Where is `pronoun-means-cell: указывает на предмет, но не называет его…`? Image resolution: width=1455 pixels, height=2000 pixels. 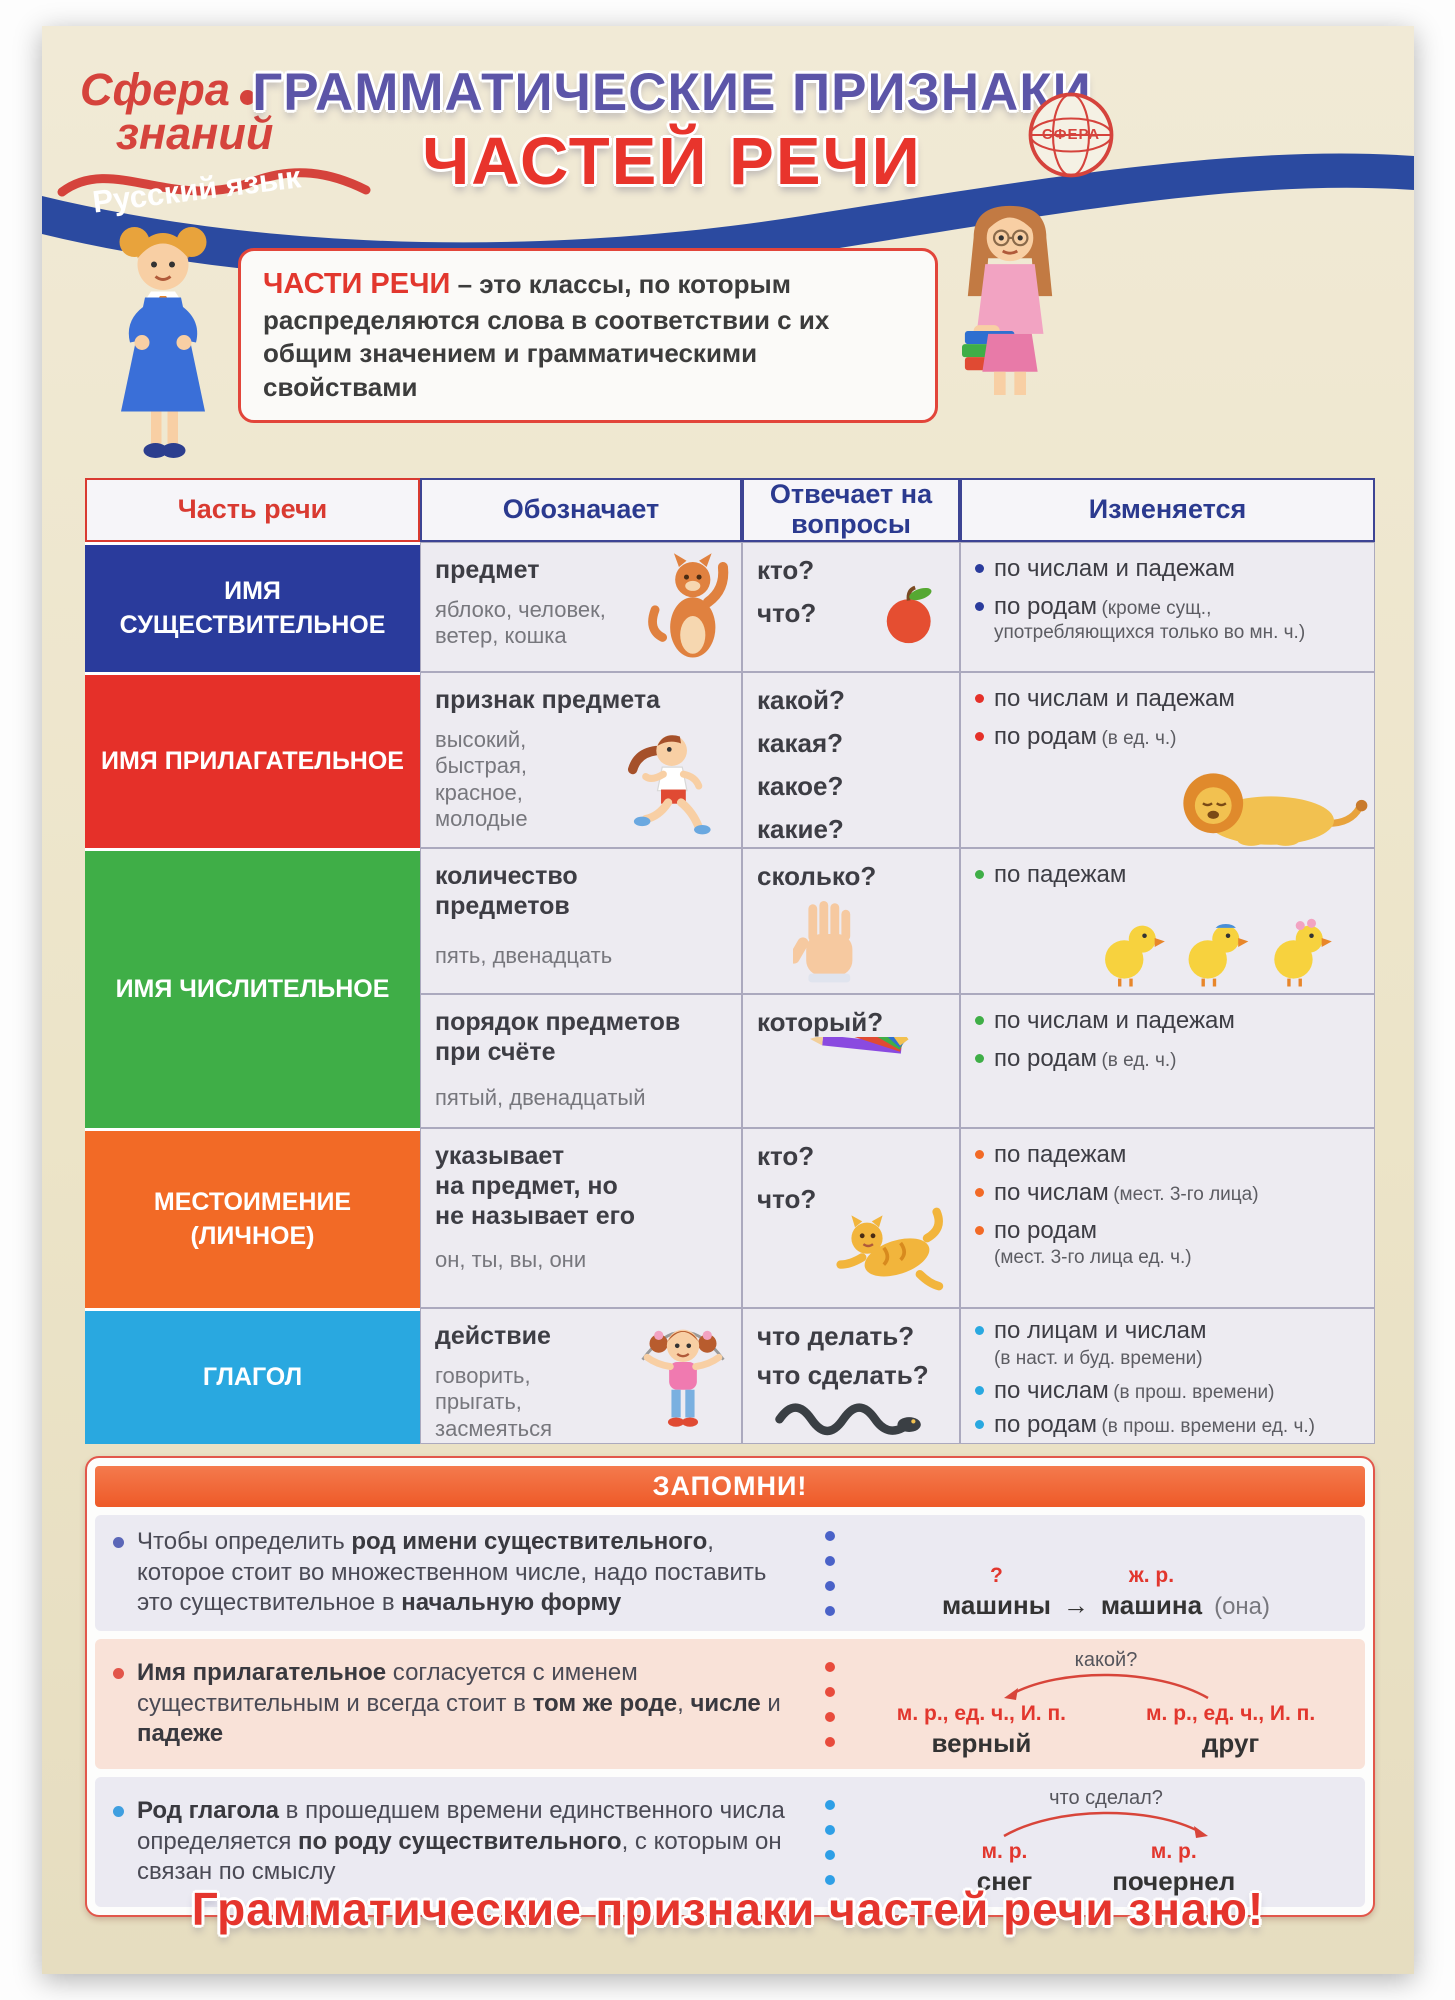
pronoun-means-cell: указывает на предмет, но не называет его… is located at coordinates (581, 1218).